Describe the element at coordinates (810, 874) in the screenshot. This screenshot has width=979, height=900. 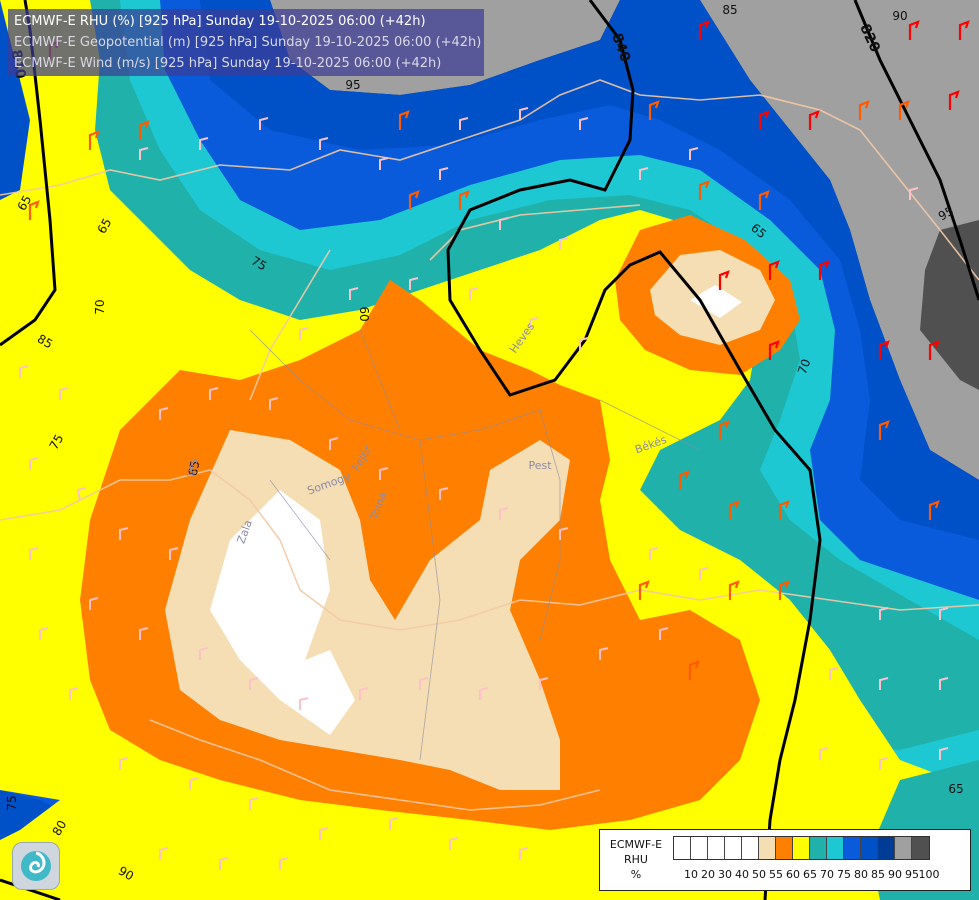
I see `legend-tick: 65` at that location.